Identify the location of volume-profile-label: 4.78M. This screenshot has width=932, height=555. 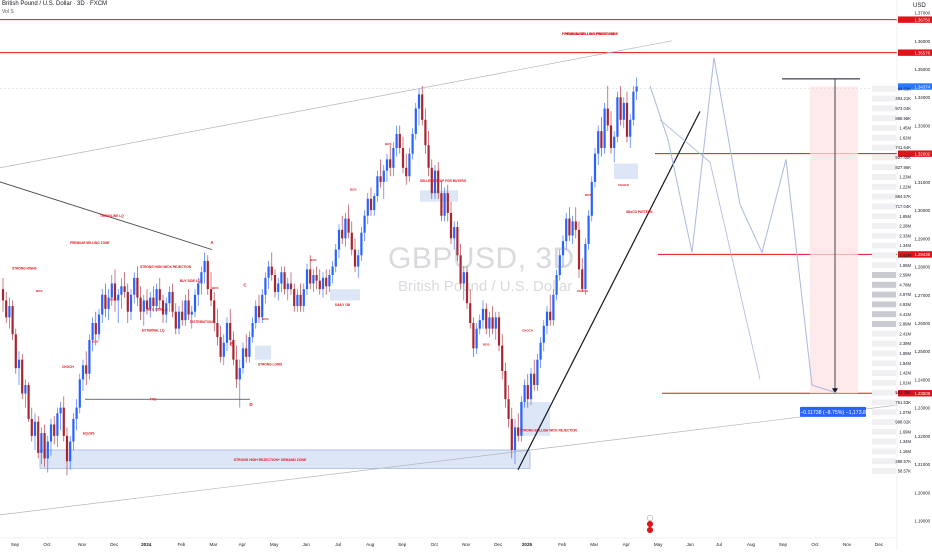
(905, 284).